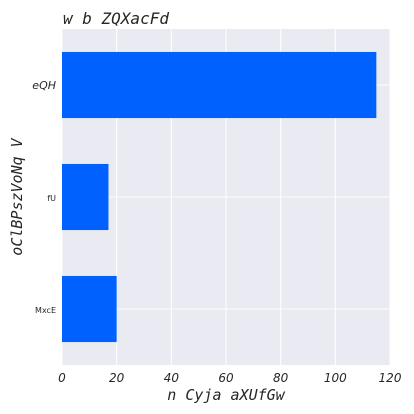  I want to click on x-tick-label: 120, so click(390, 378).